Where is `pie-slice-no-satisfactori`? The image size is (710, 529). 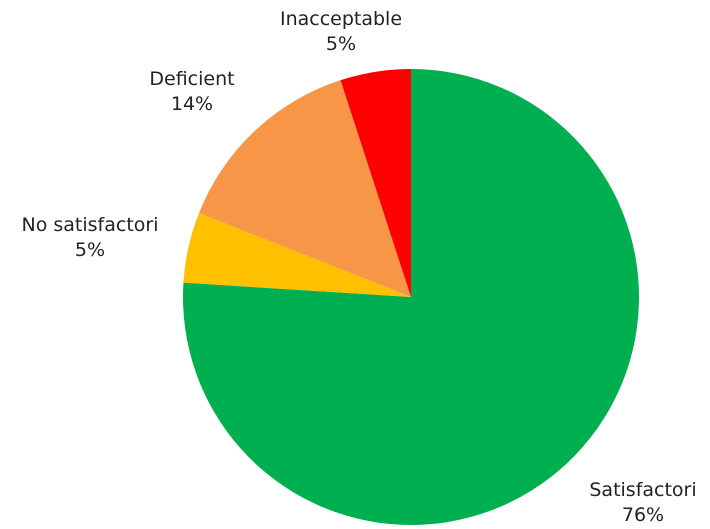 pie-slice-no-satisfactori is located at coordinates (297, 255).